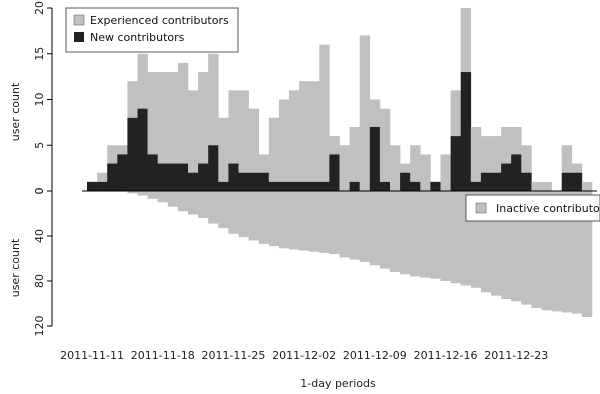  I want to click on top-legend-box, so click(152, 30).